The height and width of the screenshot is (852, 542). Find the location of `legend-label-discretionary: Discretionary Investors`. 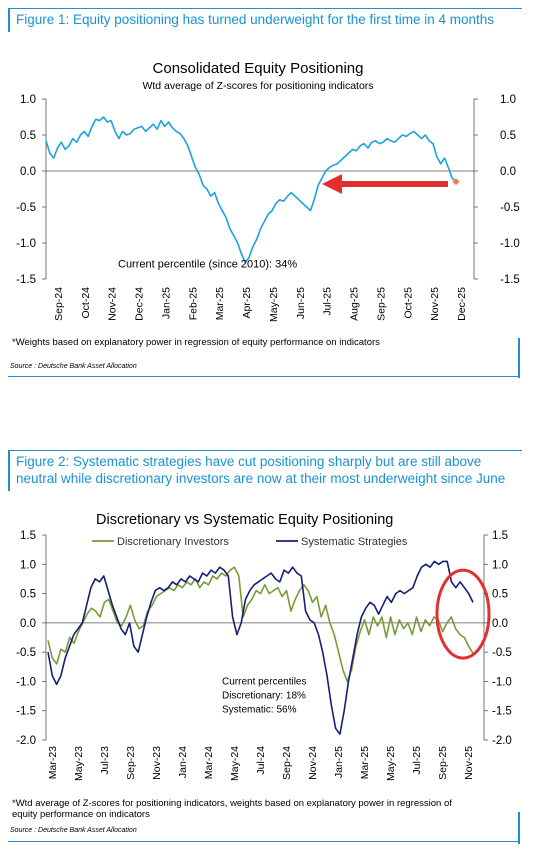

legend-label-discretionary: Discretionary Investors is located at coordinates (173, 542).